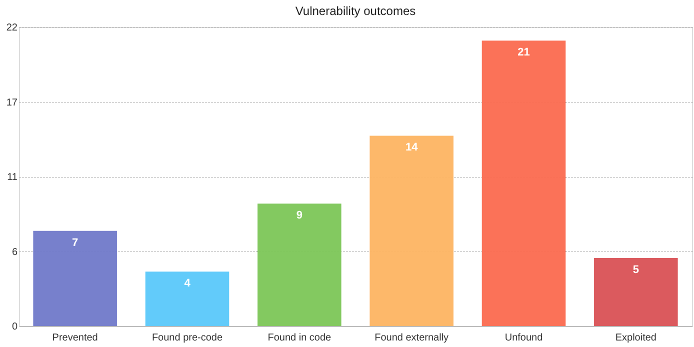  Describe the element at coordinates (635, 338) in the screenshot. I see `x-tick-label: Exploited` at that location.